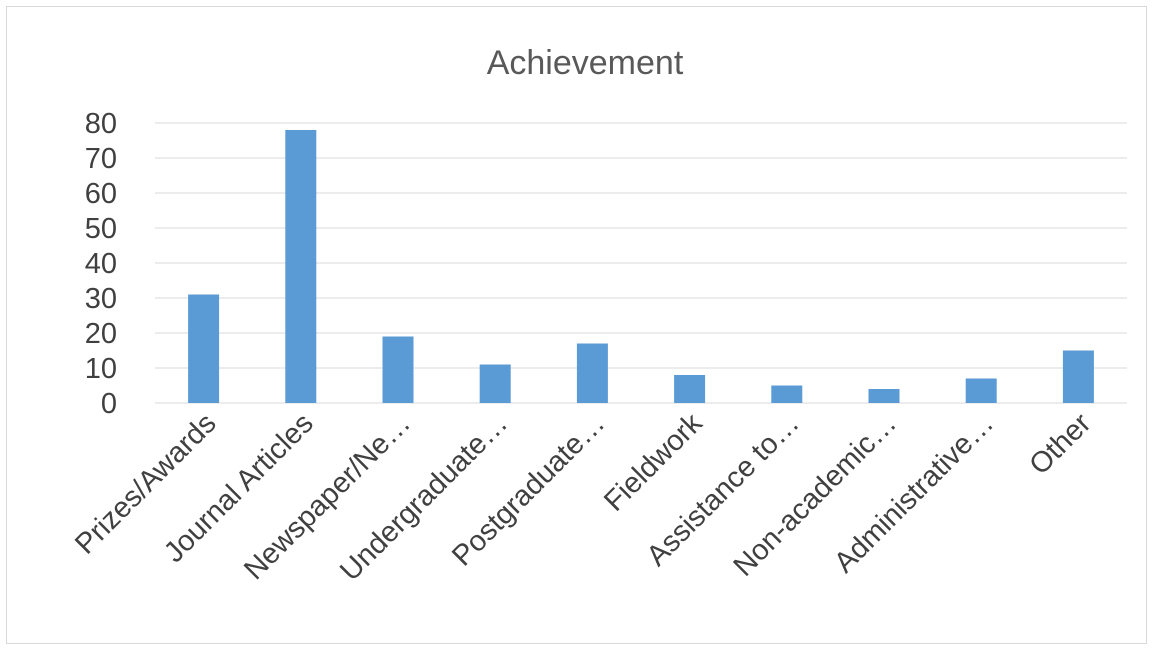  I want to click on y-tick-label: 10, so click(101, 369).